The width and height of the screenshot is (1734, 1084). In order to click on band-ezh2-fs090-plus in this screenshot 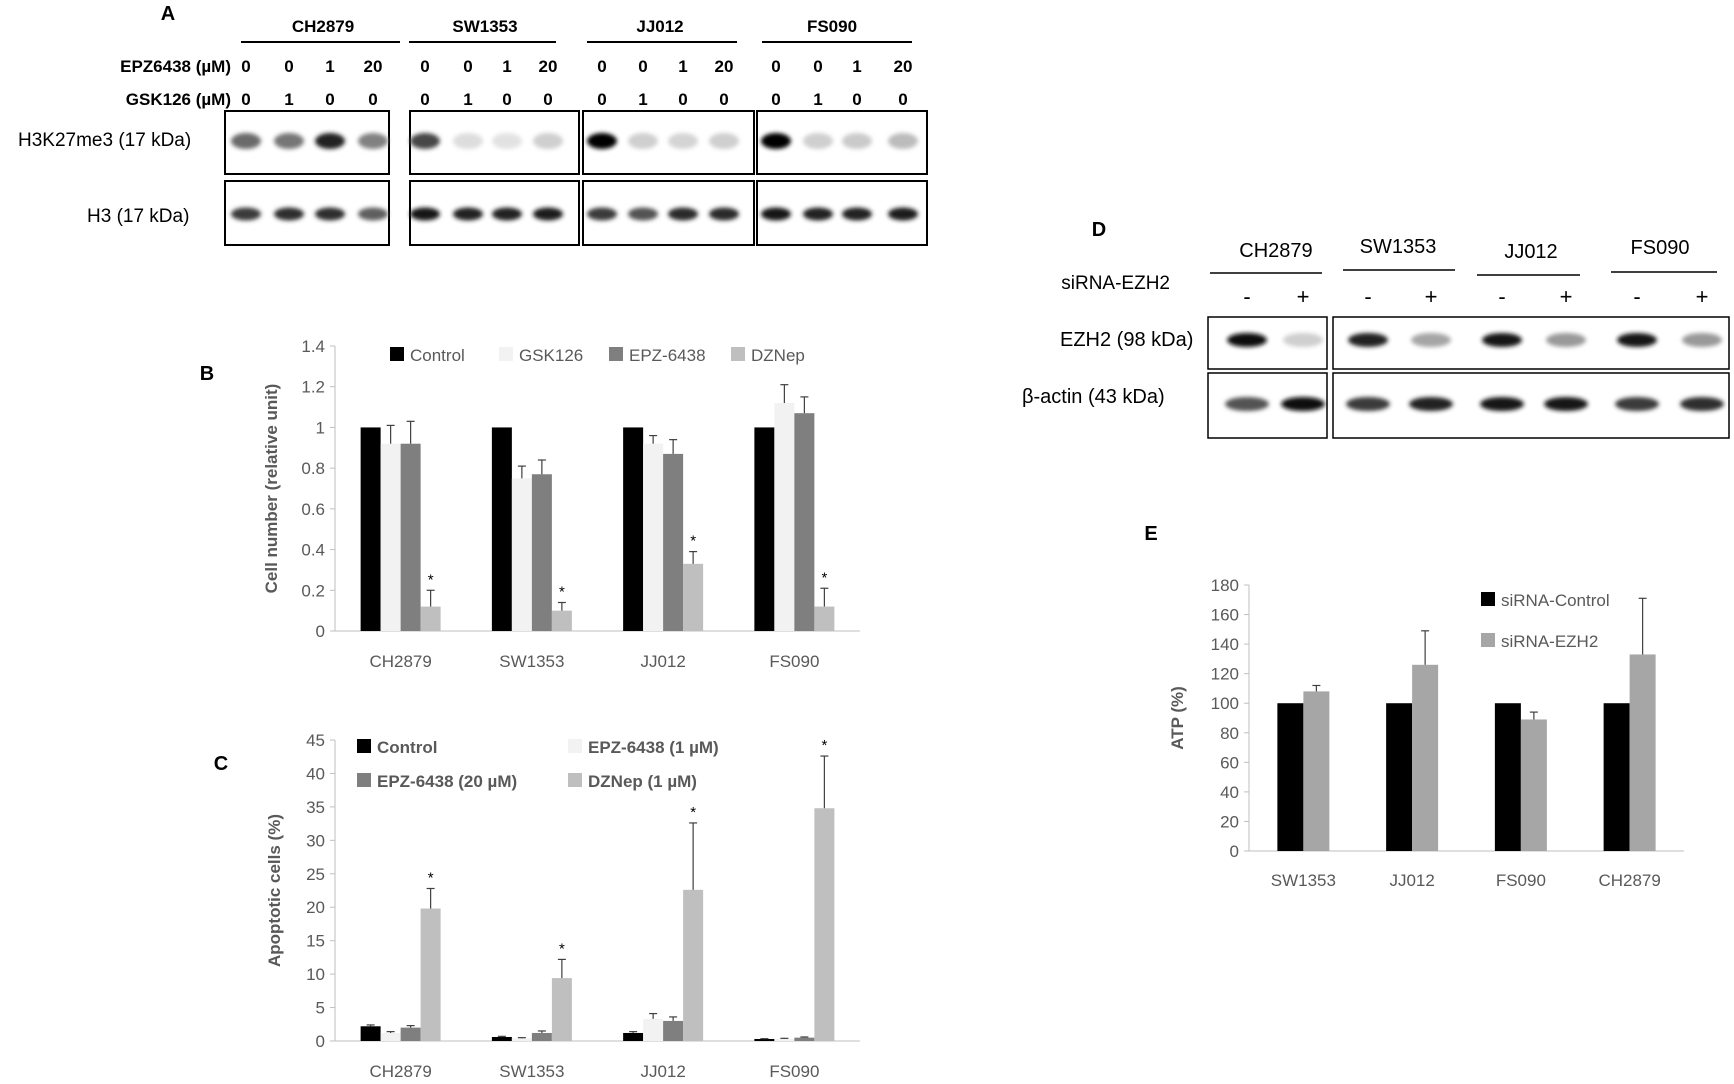, I will do `click(1702, 340)`.